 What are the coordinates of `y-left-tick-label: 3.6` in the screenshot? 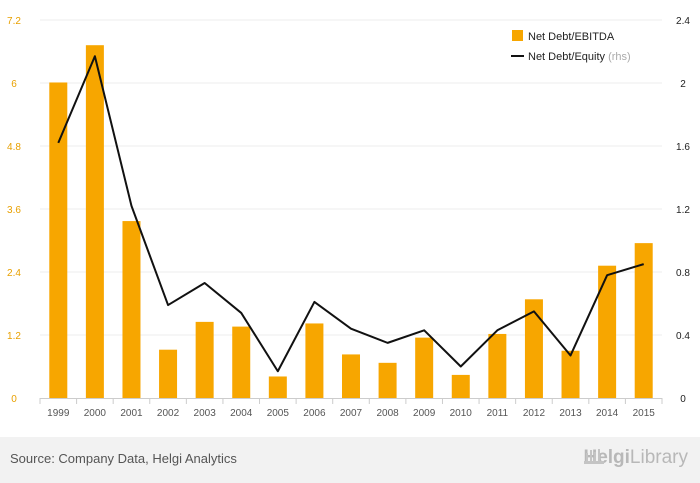 It's located at (14, 210).